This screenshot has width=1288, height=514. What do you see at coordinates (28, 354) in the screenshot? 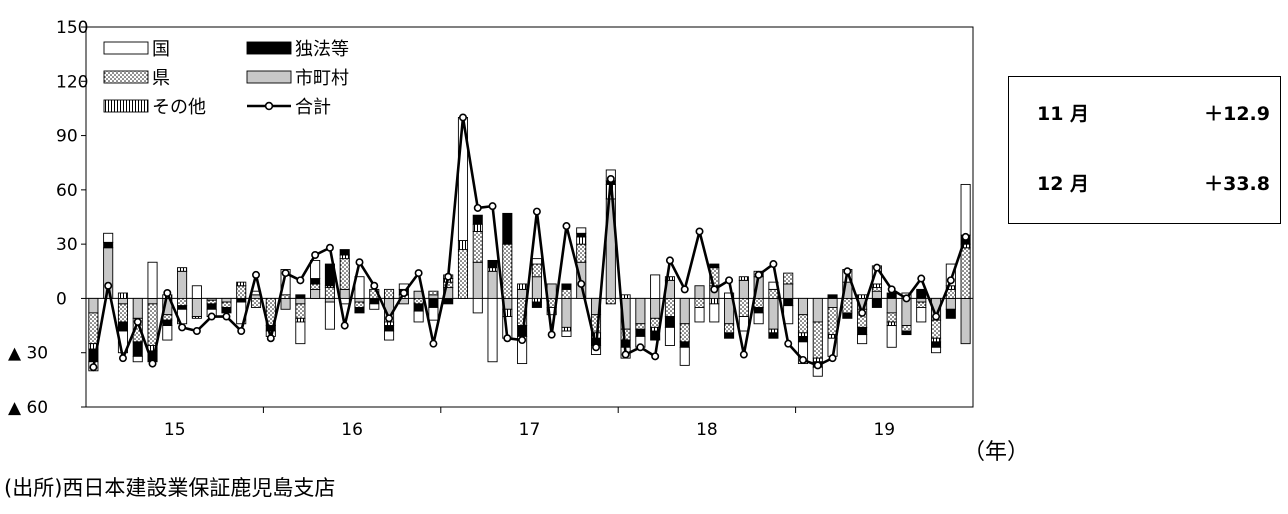
I see `y-tick-label: ▲ 30` at bounding box center [28, 354].